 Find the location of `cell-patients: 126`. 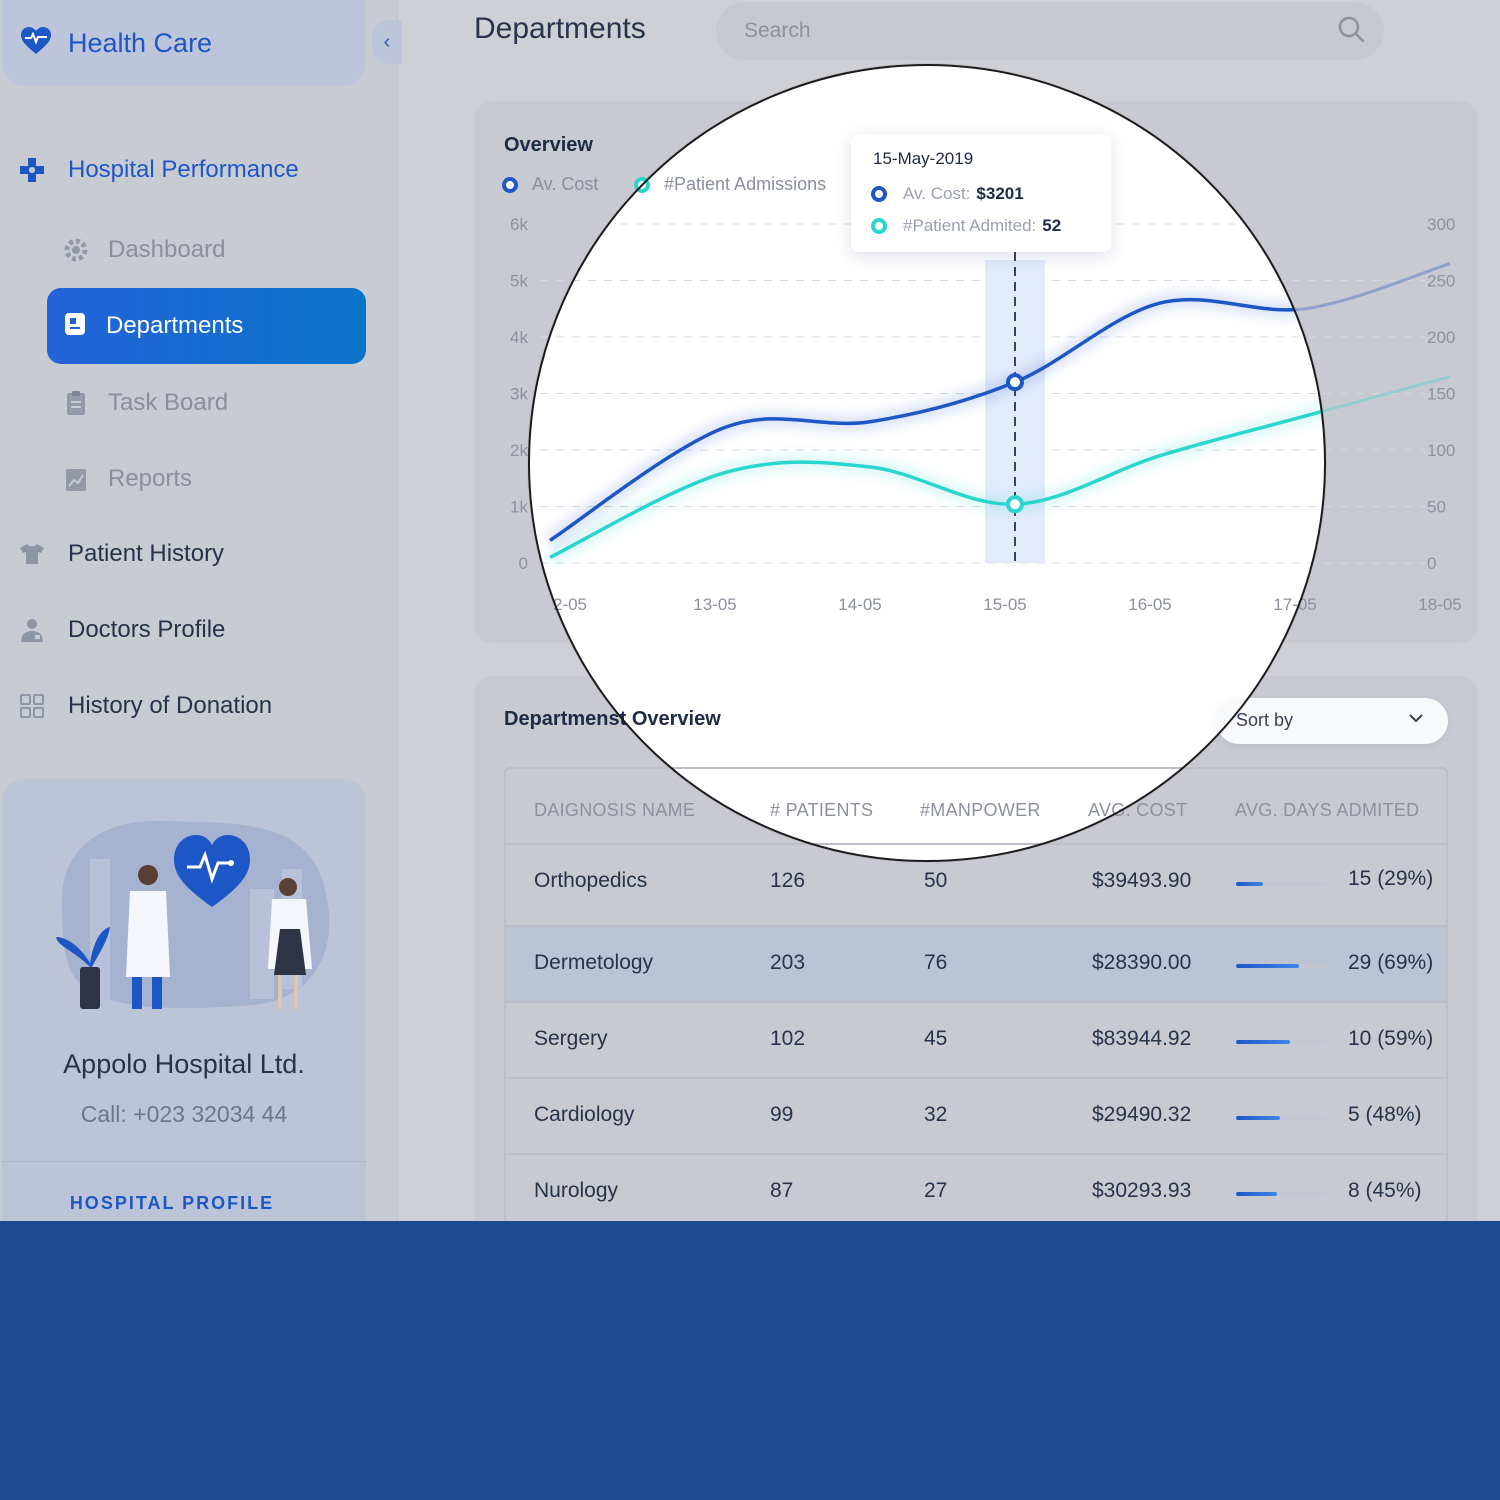

cell-patients: 126 is located at coordinates (788, 880).